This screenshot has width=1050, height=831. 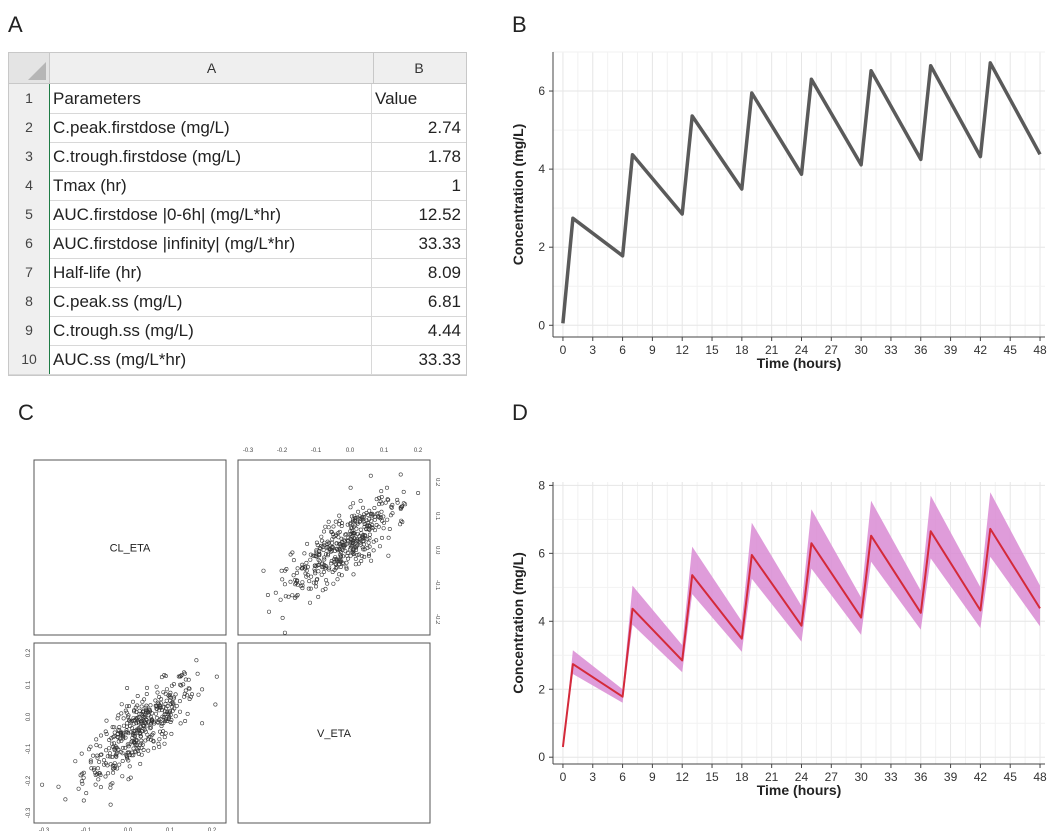 What do you see at coordinates (456, 185) in the screenshot?
I see `value-cell: 1` at bounding box center [456, 185].